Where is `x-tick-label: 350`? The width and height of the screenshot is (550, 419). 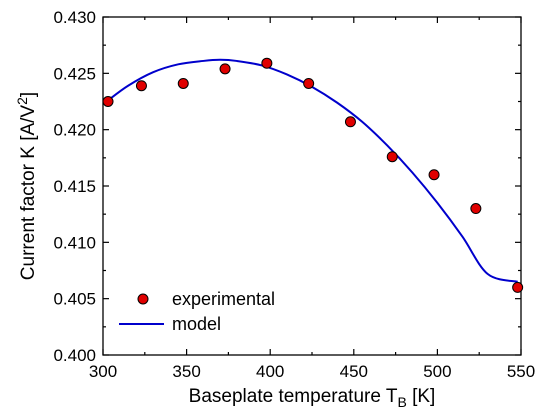
x-tick-label: 350 is located at coordinates (186, 371).